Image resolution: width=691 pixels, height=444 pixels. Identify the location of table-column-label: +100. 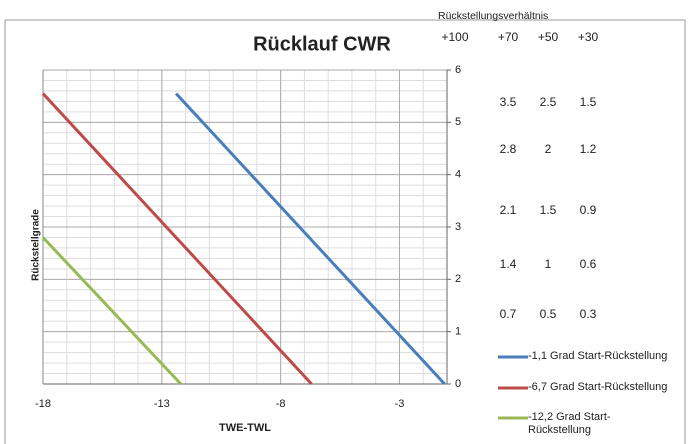
(454, 37).